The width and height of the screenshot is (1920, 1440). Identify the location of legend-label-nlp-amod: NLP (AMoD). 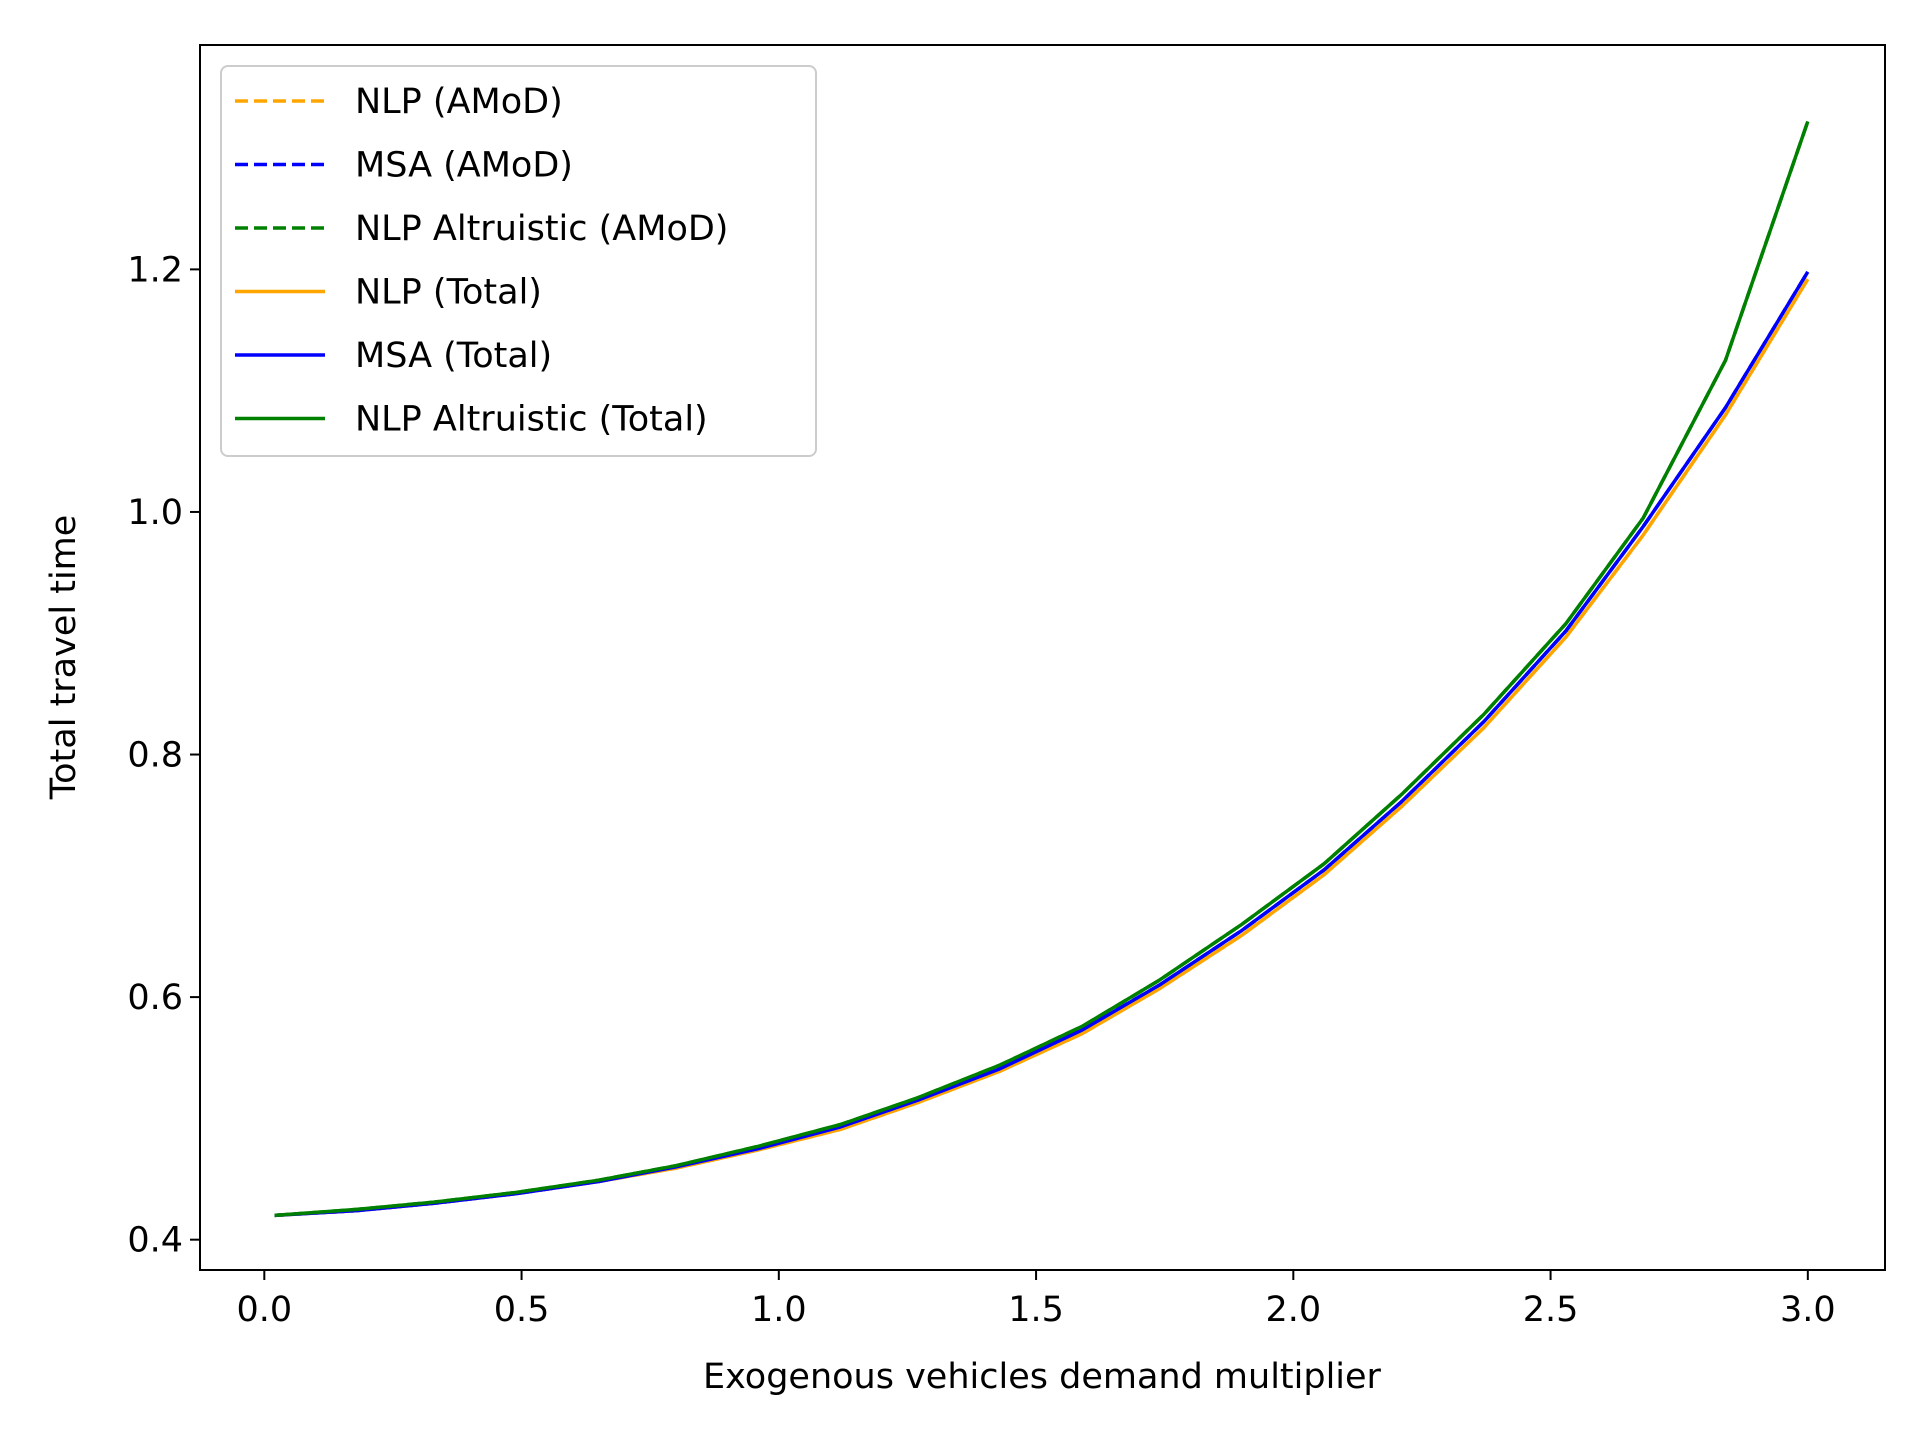
(459, 102).